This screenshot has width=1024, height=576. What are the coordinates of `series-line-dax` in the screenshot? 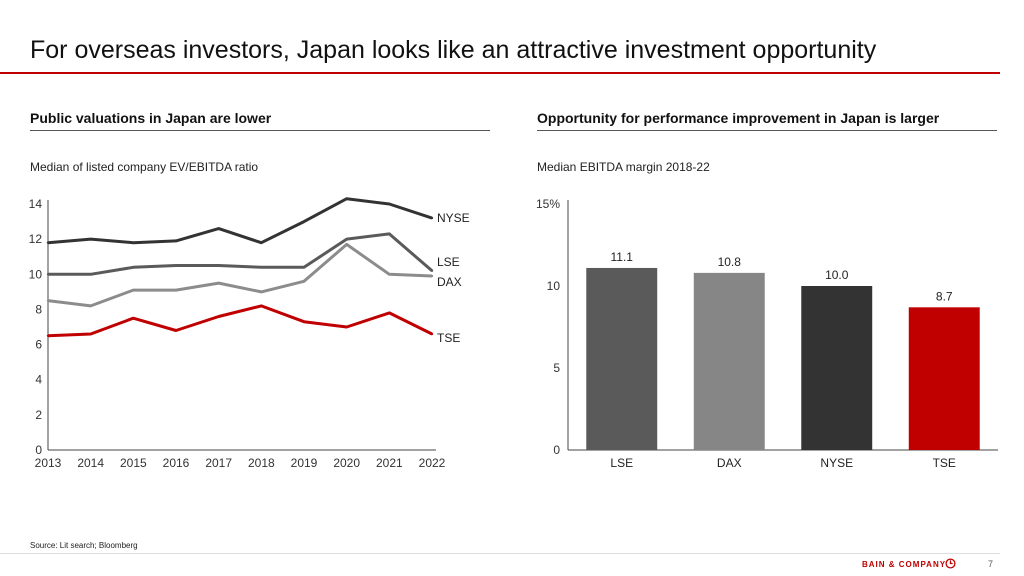 It's located at (240, 275).